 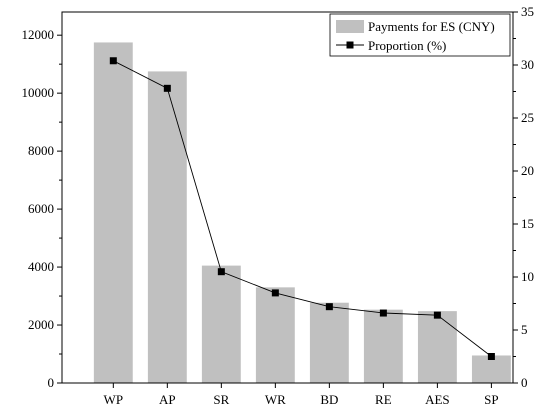 What do you see at coordinates (527, 276) in the screenshot?
I see `y2-tick-label-10: 10` at bounding box center [527, 276].